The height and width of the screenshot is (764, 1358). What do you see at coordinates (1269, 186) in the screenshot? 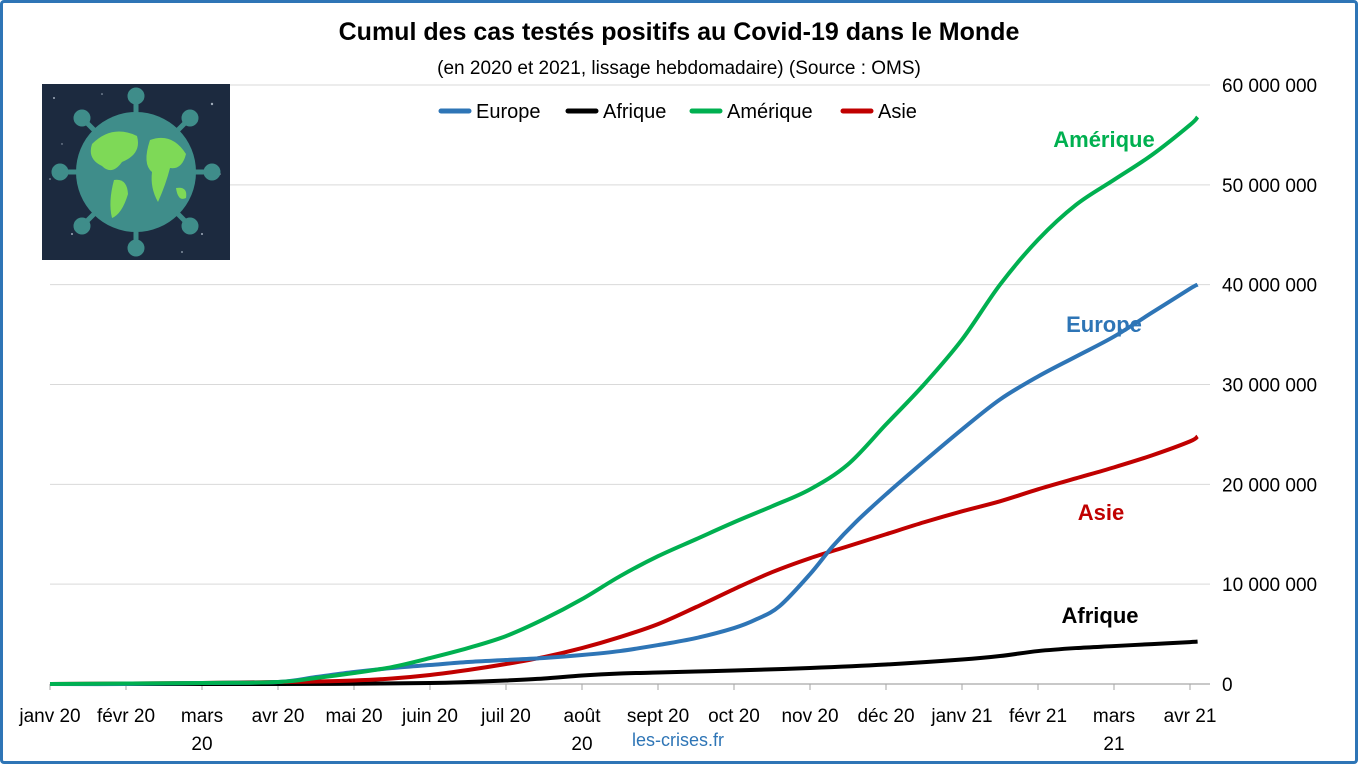
I see `y-tick-label: 50 000 000` at bounding box center [1269, 186].